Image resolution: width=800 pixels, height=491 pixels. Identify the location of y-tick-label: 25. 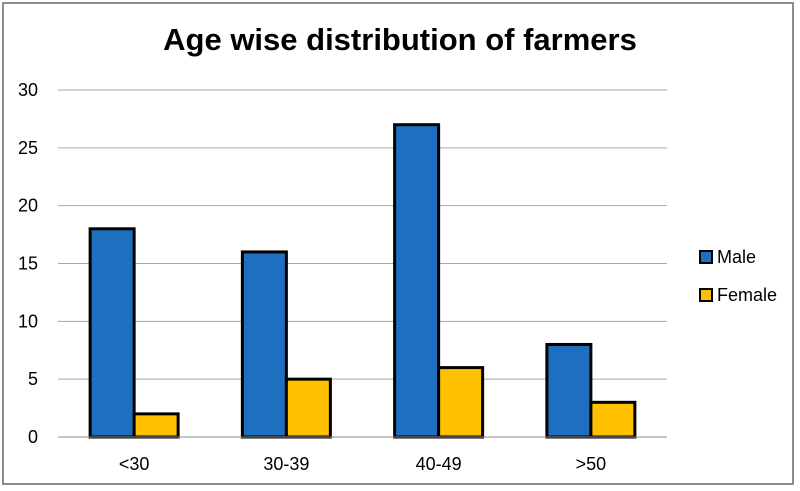
(28, 148).